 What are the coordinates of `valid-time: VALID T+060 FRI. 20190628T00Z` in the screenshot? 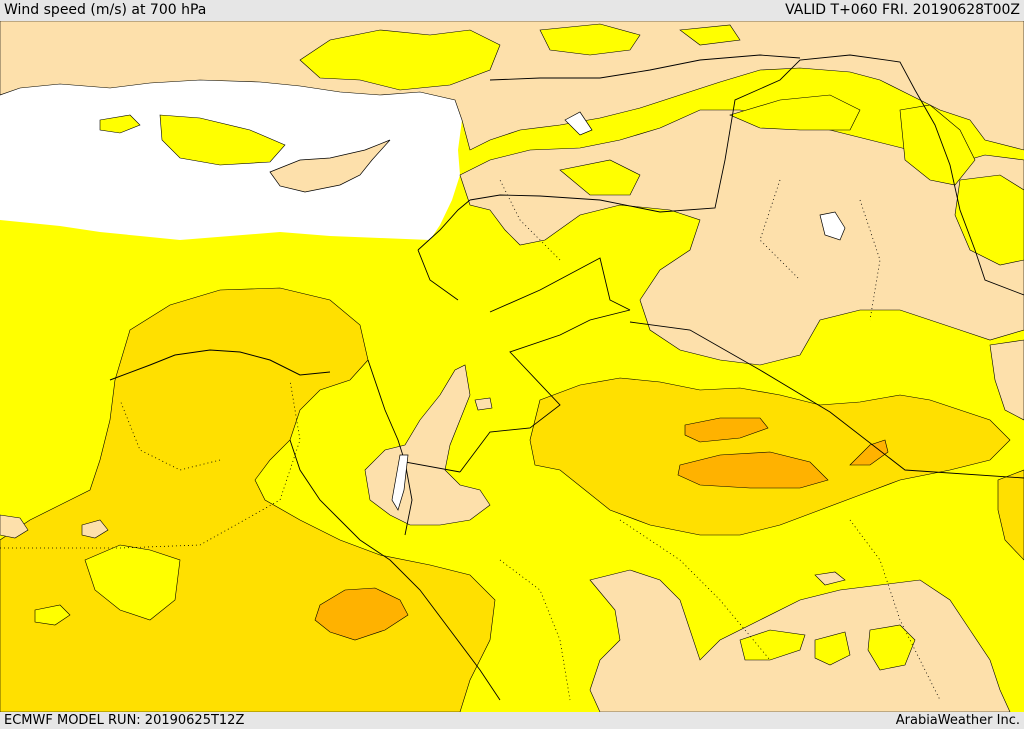 It's located at (902, 10).